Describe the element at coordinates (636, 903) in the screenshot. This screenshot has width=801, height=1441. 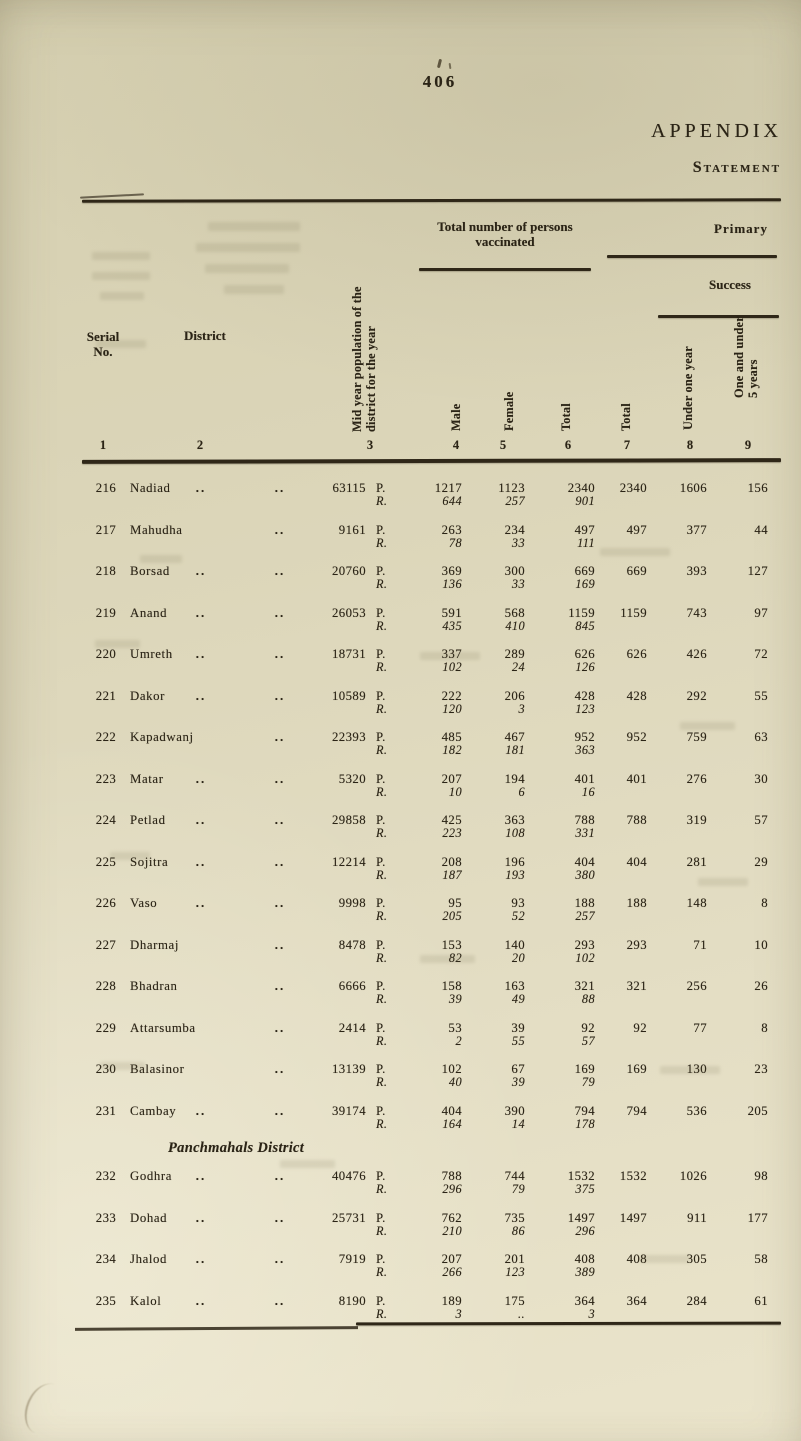
I see `primary-value: 188` at that location.